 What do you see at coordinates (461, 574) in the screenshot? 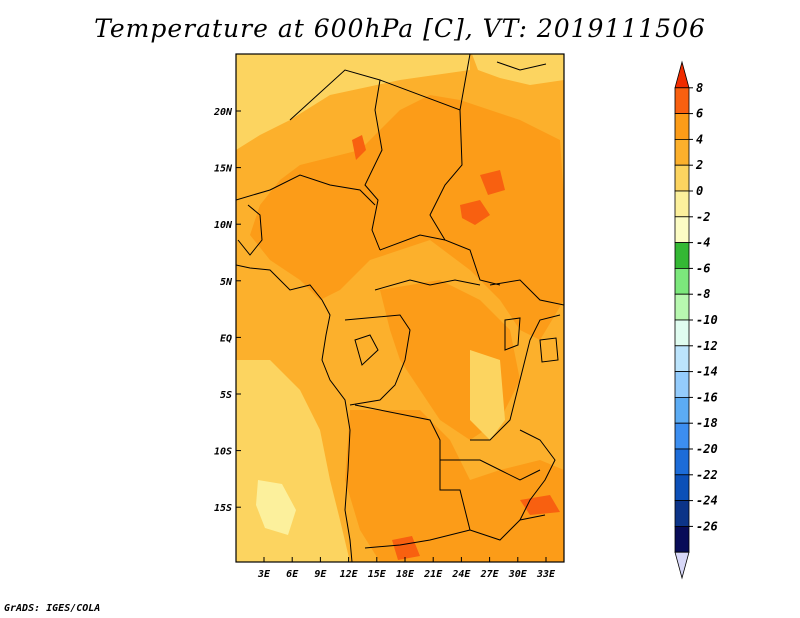
I see `lon-tick-label: 24E` at bounding box center [461, 574].